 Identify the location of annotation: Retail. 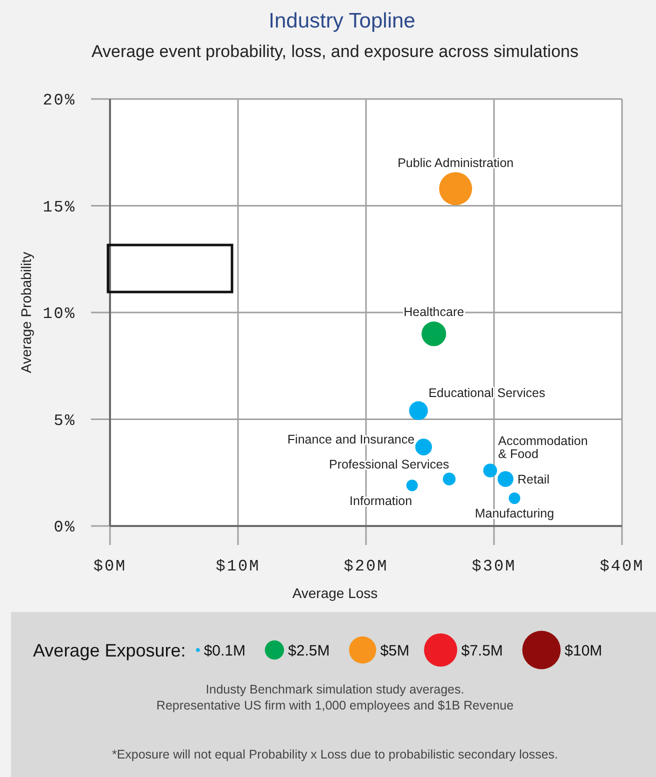
(534, 479).